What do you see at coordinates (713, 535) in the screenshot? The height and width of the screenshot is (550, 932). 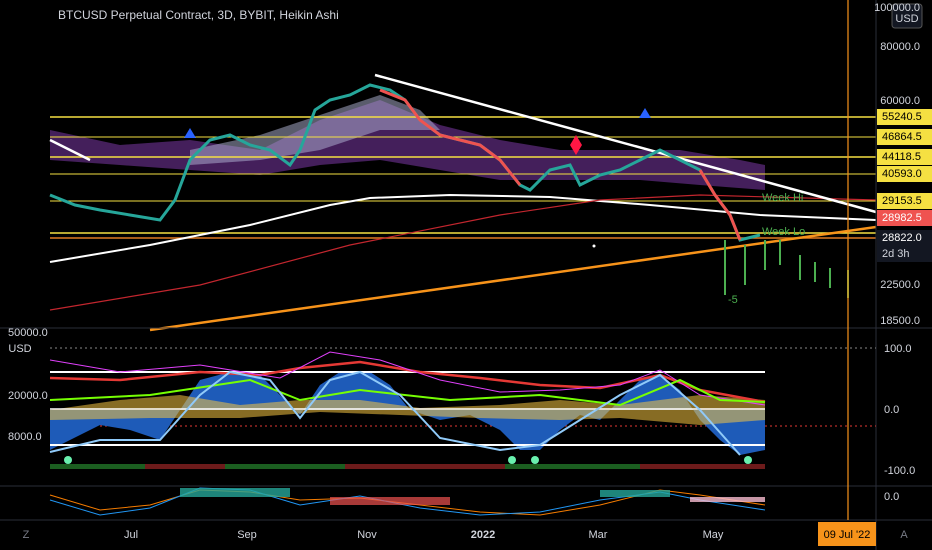 I see `time-label: May` at bounding box center [713, 535].